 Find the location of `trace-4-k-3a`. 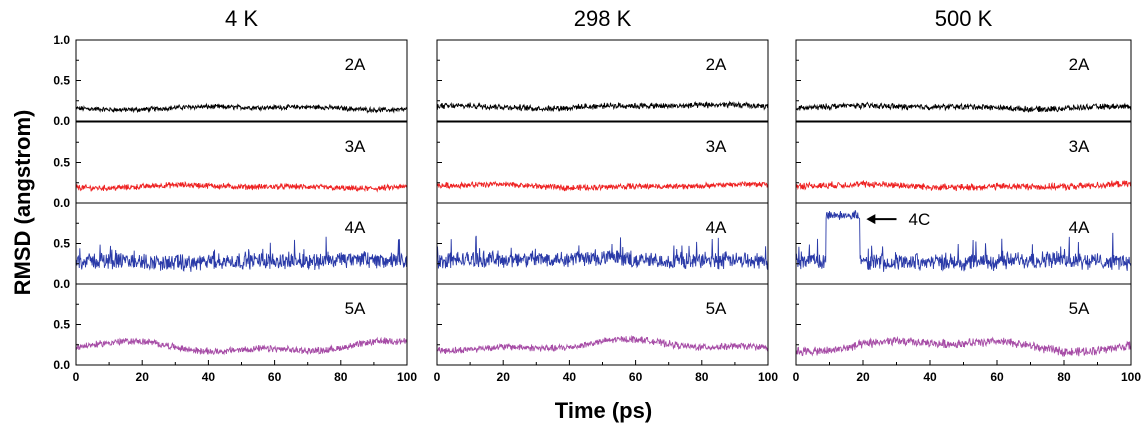

trace-4-k-3a is located at coordinates (241, 186).